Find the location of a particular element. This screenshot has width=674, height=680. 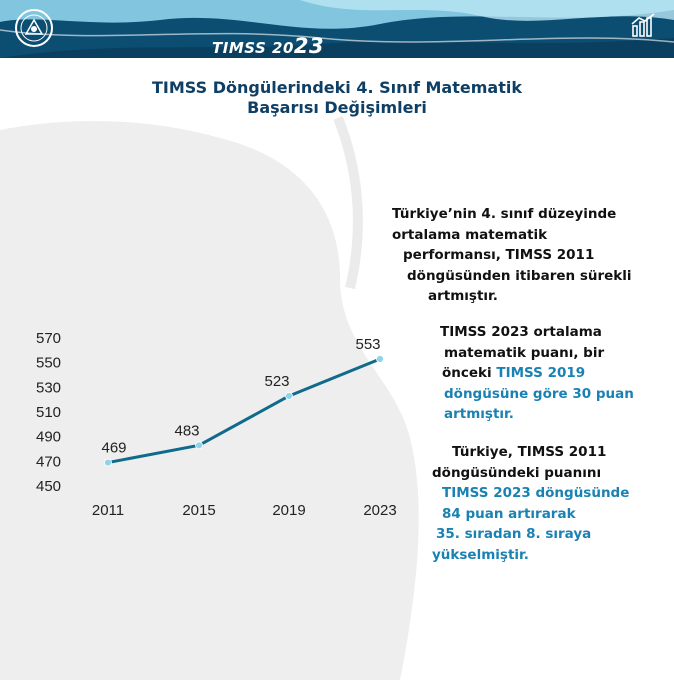

series-layer: 469 483 523 553 is located at coordinates (242, 401).